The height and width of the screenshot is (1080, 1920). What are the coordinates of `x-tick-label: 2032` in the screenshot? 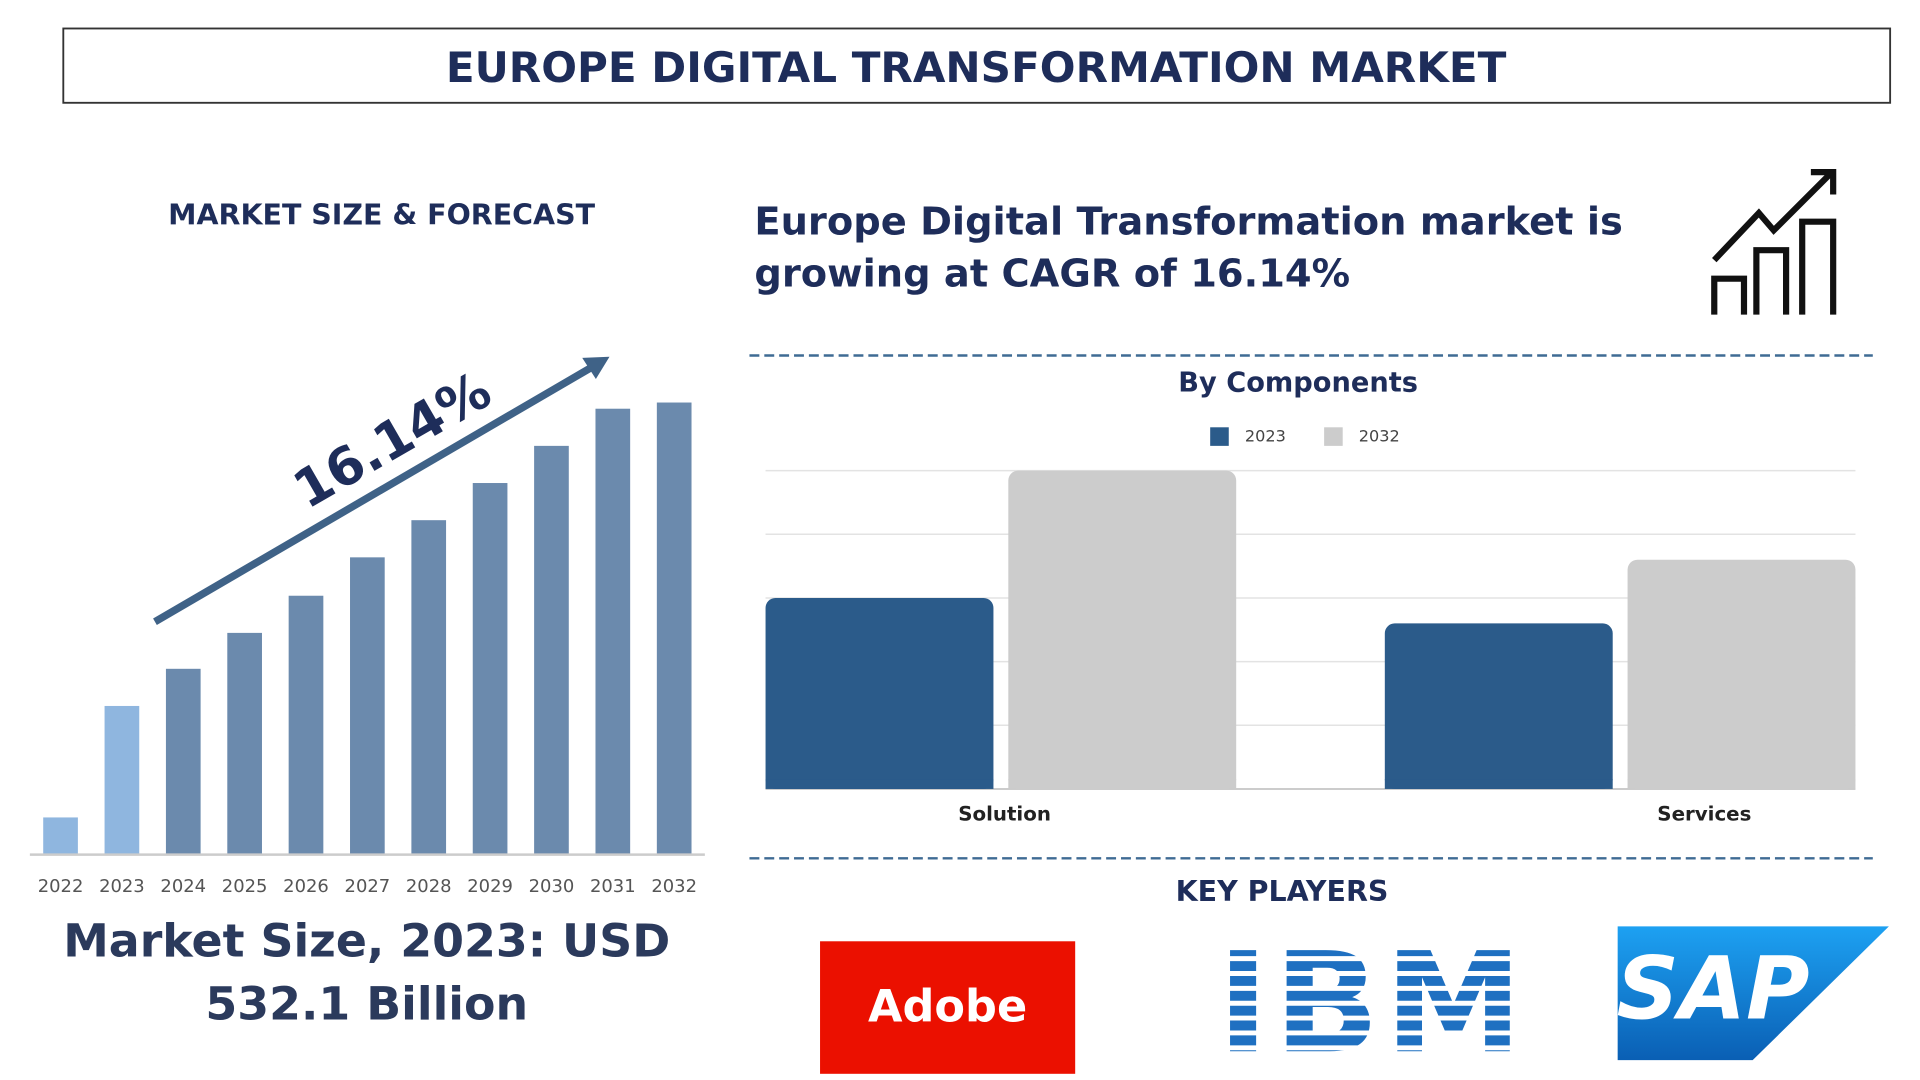 It's located at (674, 886).